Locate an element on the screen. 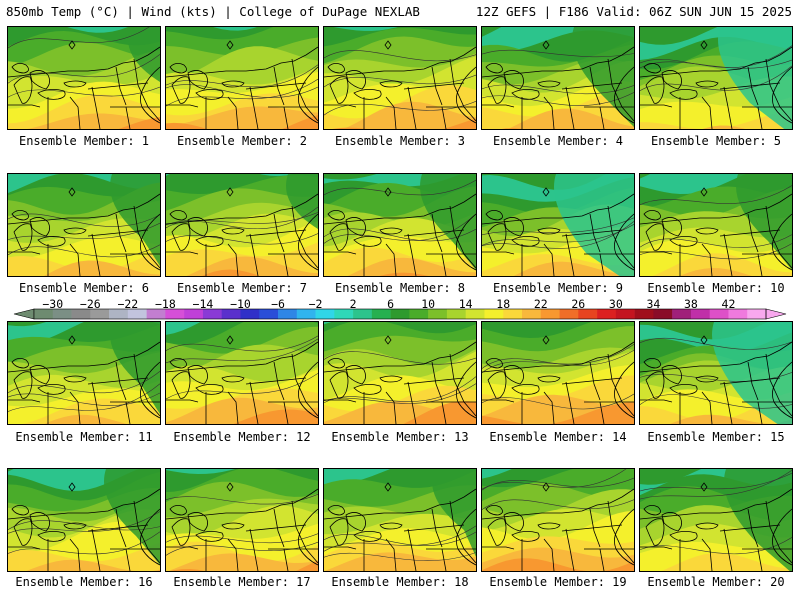  ensemble-member-label: Ensemble Member: 6 is located at coordinates (84, 288).